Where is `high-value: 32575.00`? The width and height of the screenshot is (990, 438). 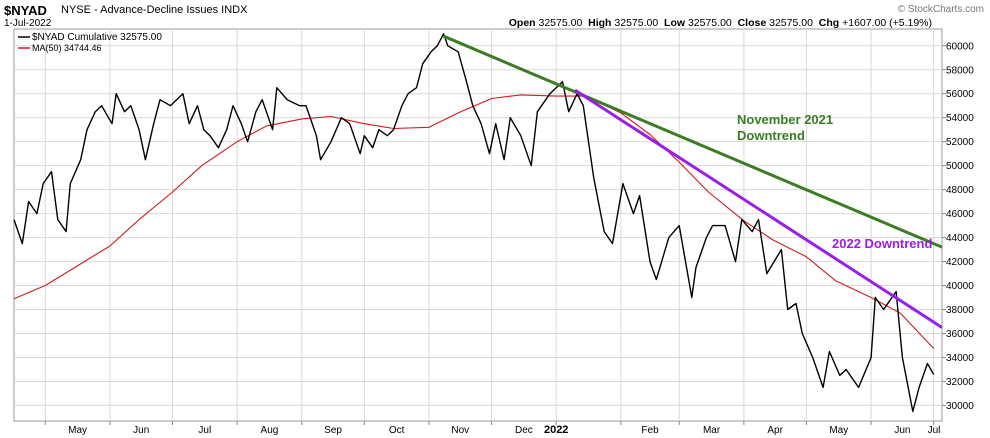 high-value: 32575.00 is located at coordinates (636, 23).